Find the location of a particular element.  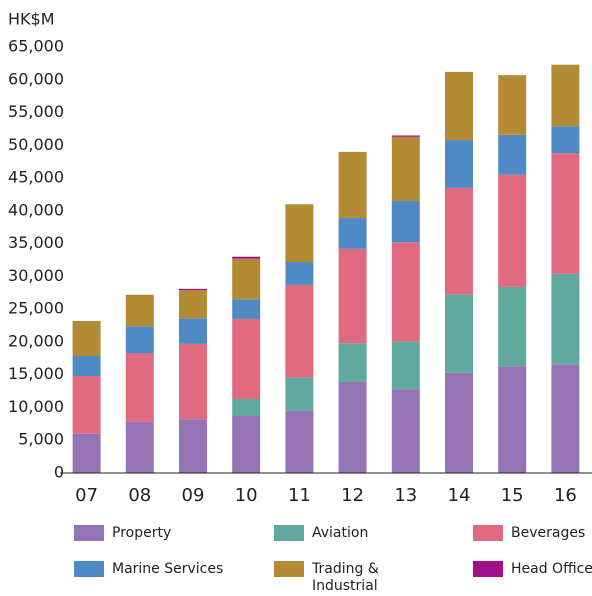

y-tick-label: 0 is located at coordinates (59, 472).